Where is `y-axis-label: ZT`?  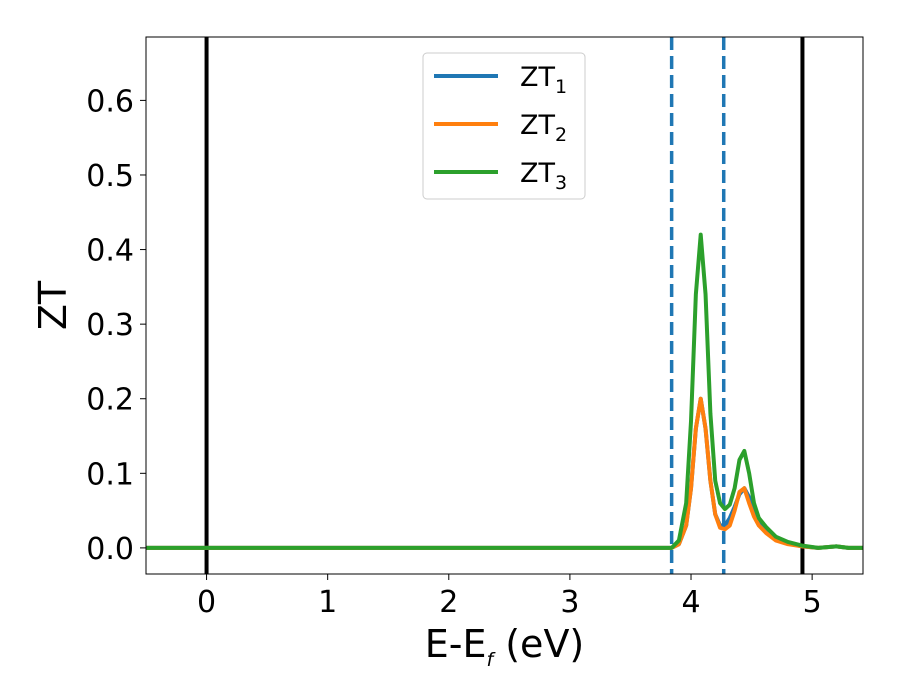 y-axis-label: ZT is located at coordinates (53, 305).